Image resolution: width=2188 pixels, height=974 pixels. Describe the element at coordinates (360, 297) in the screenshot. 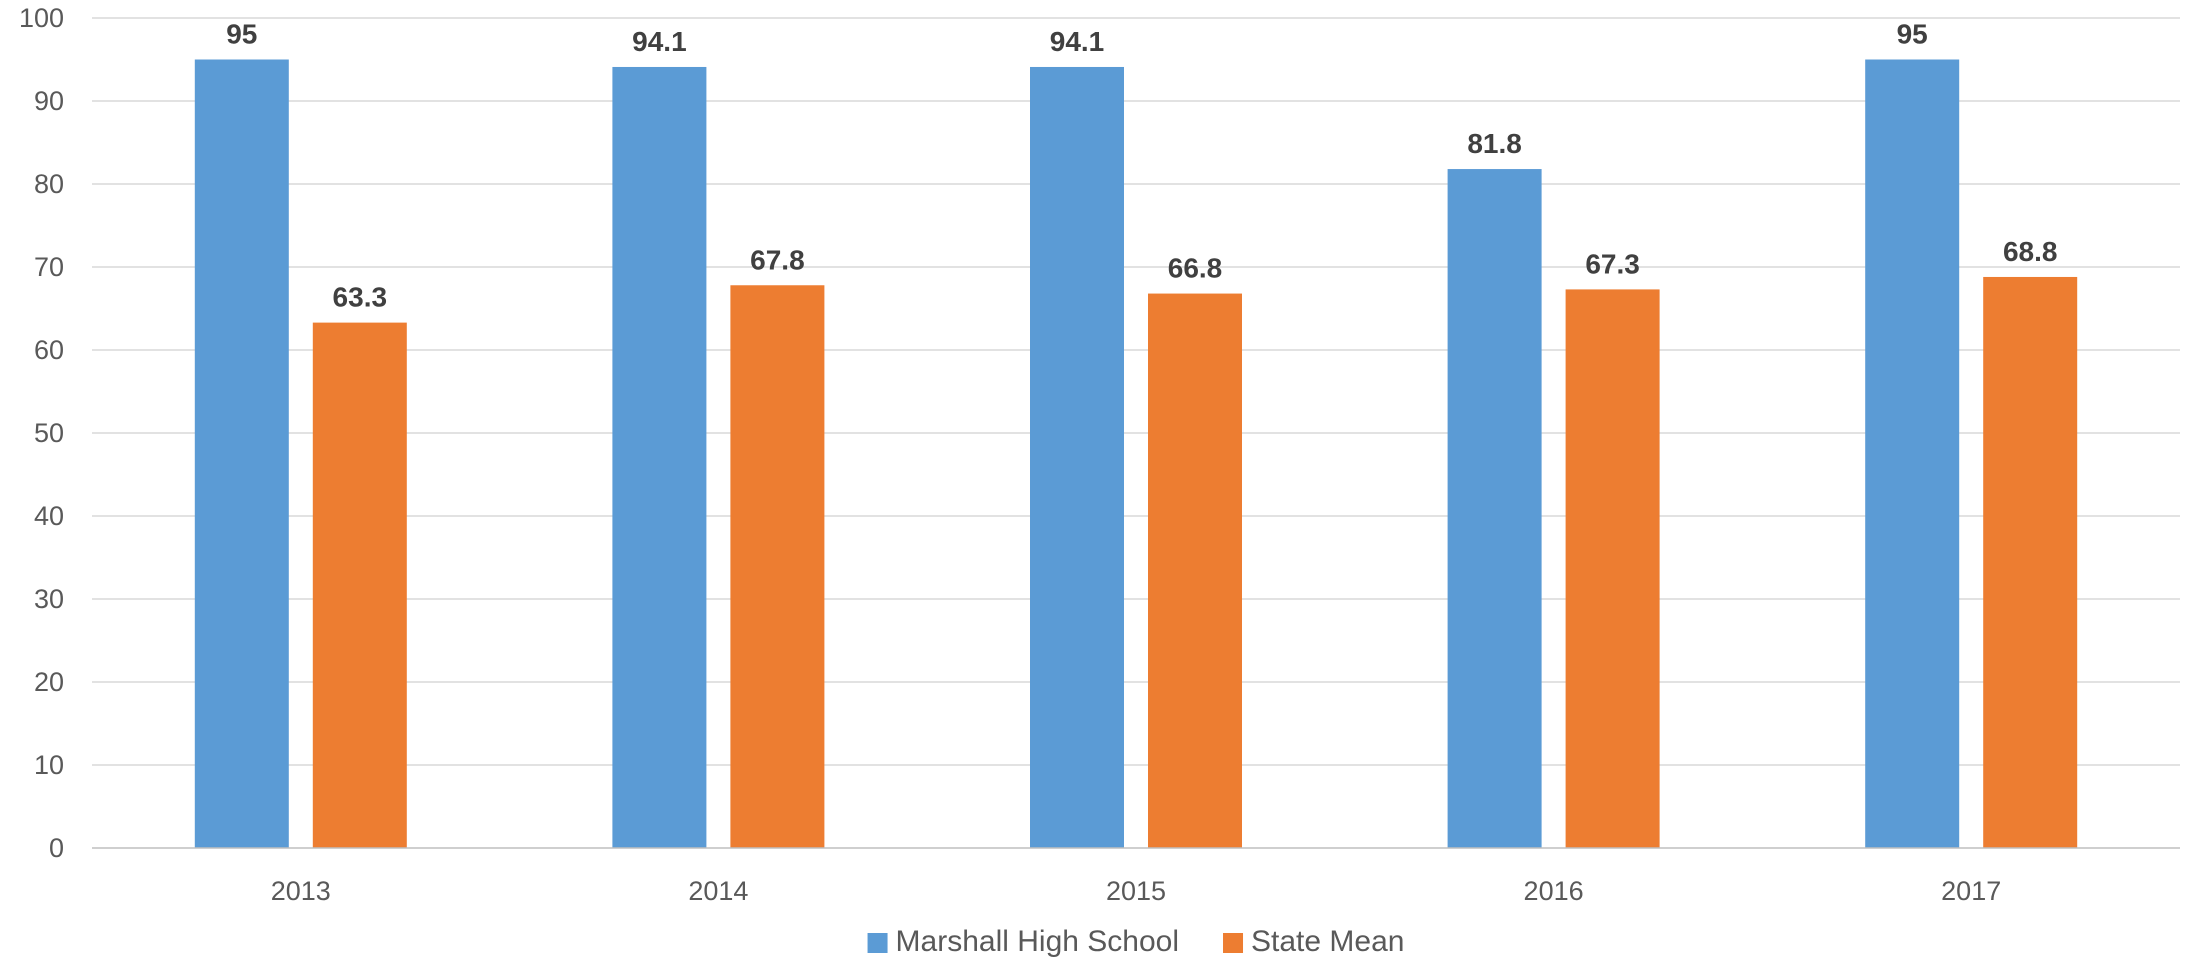

I see `data-label: 63.3` at that location.